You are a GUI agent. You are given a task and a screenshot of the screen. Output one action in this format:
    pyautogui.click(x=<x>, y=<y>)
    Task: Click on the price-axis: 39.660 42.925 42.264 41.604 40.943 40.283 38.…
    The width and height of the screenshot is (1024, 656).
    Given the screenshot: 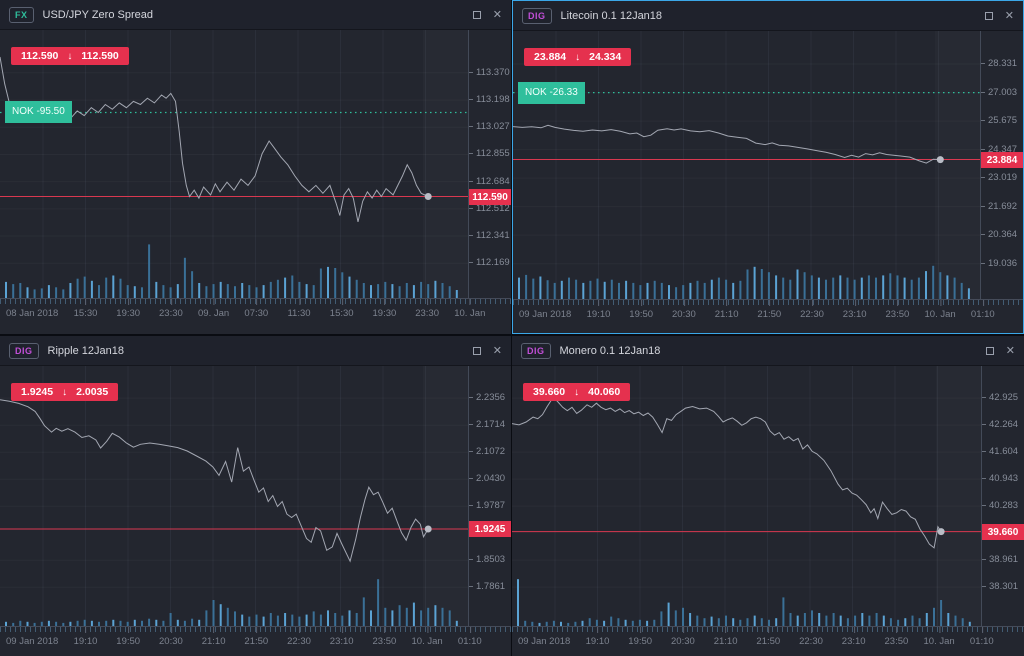 What is the action you would take?
    pyautogui.click(x=1002, y=496)
    